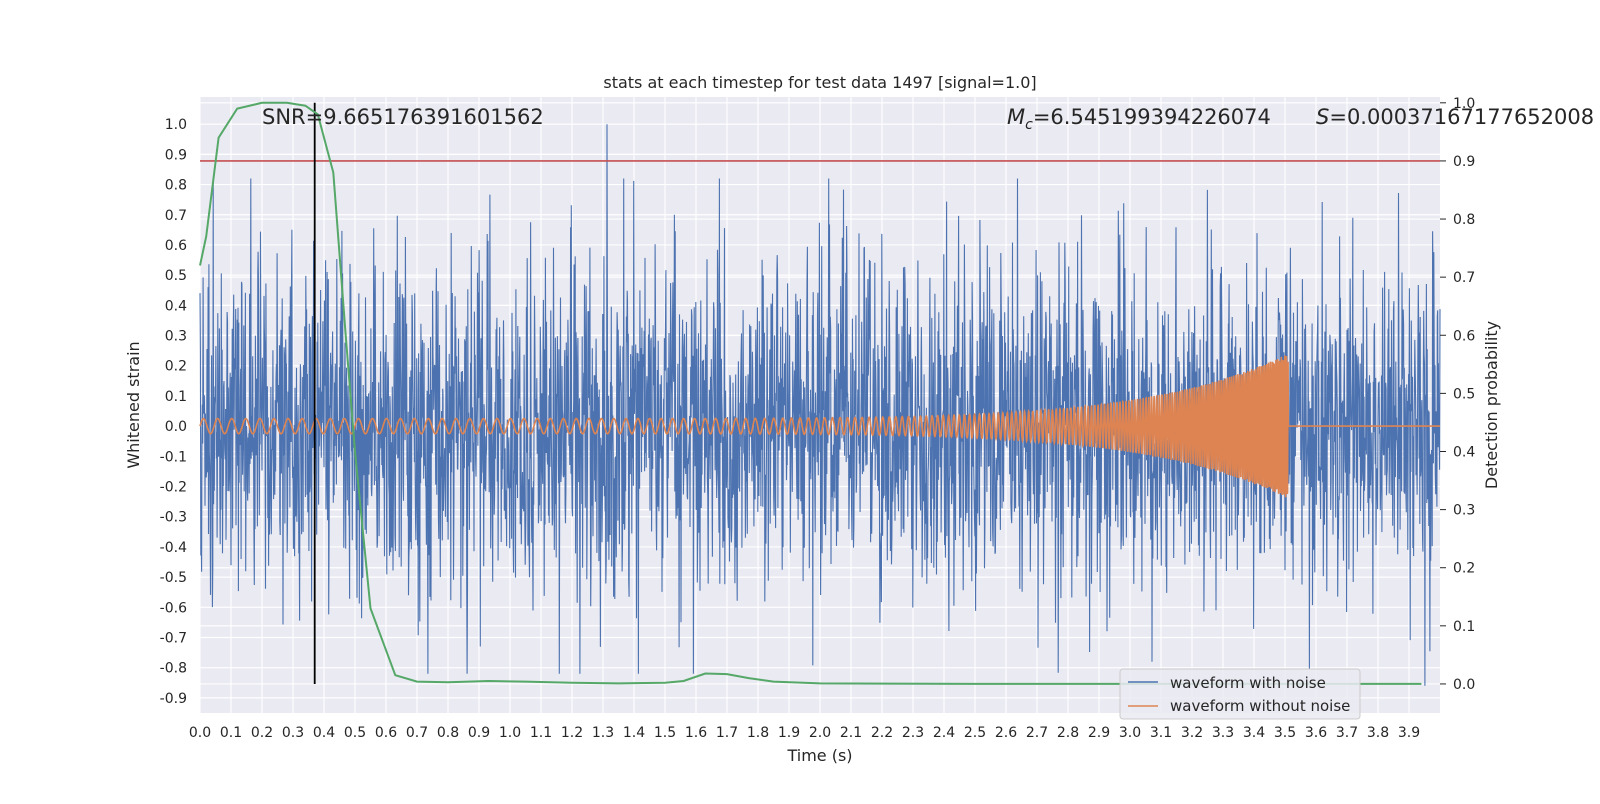  What do you see at coordinates (603, 733) in the screenshot?
I see `x-tick-label: 1.3` at bounding box center [603, 733].